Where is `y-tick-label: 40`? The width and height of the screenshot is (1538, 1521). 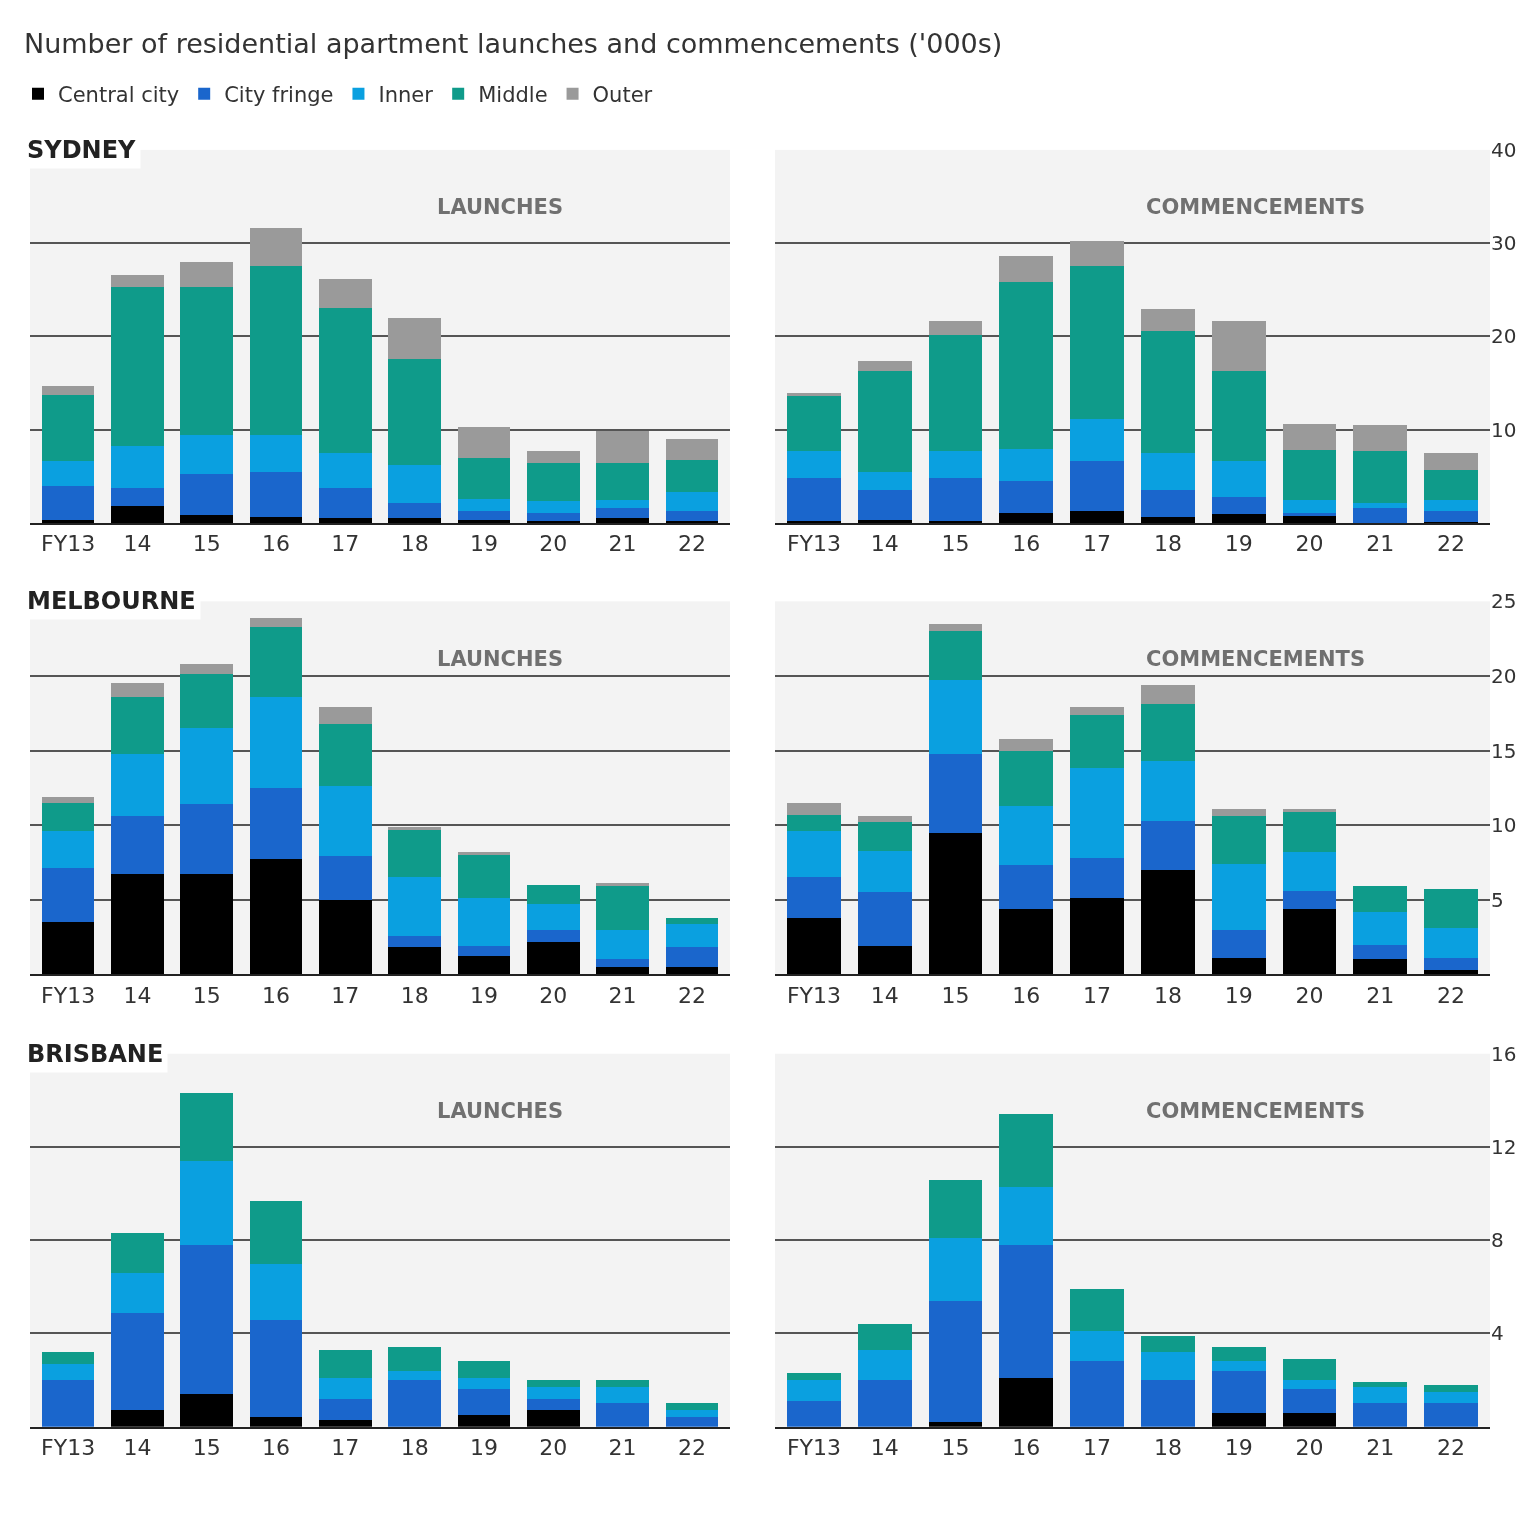 y-tick-label: 40 is located at coordinates (1504, 149).